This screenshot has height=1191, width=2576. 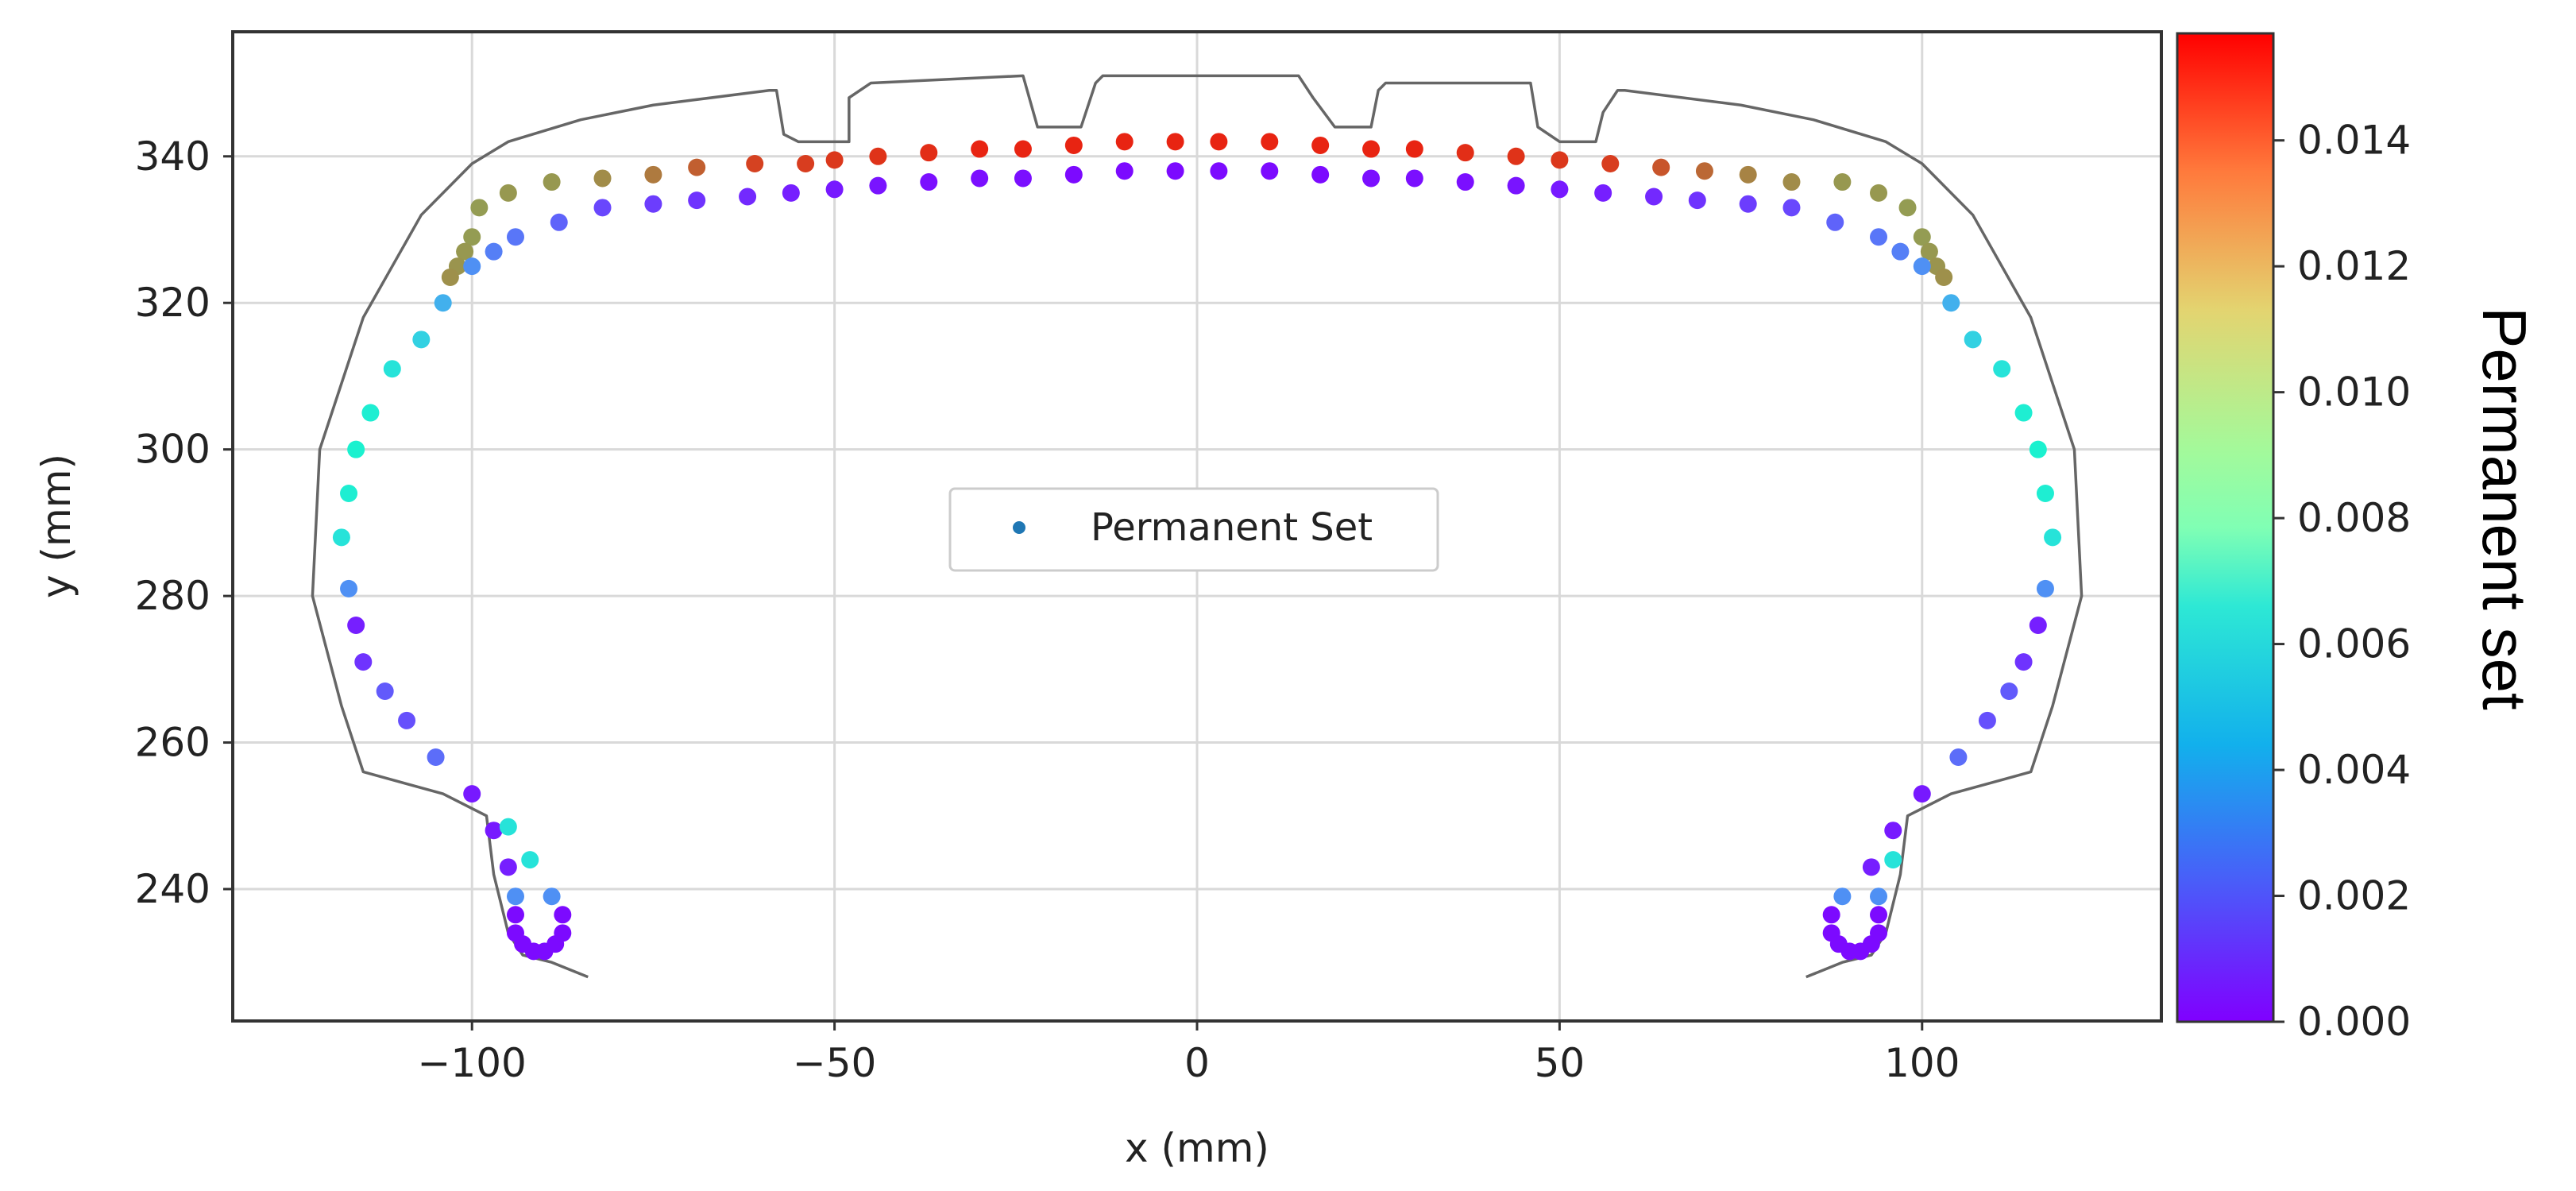 What do you see at coordinates (2225, 527) in the screenshot?
I see `colorbar-gradient` at bounding box center [2225, 527].